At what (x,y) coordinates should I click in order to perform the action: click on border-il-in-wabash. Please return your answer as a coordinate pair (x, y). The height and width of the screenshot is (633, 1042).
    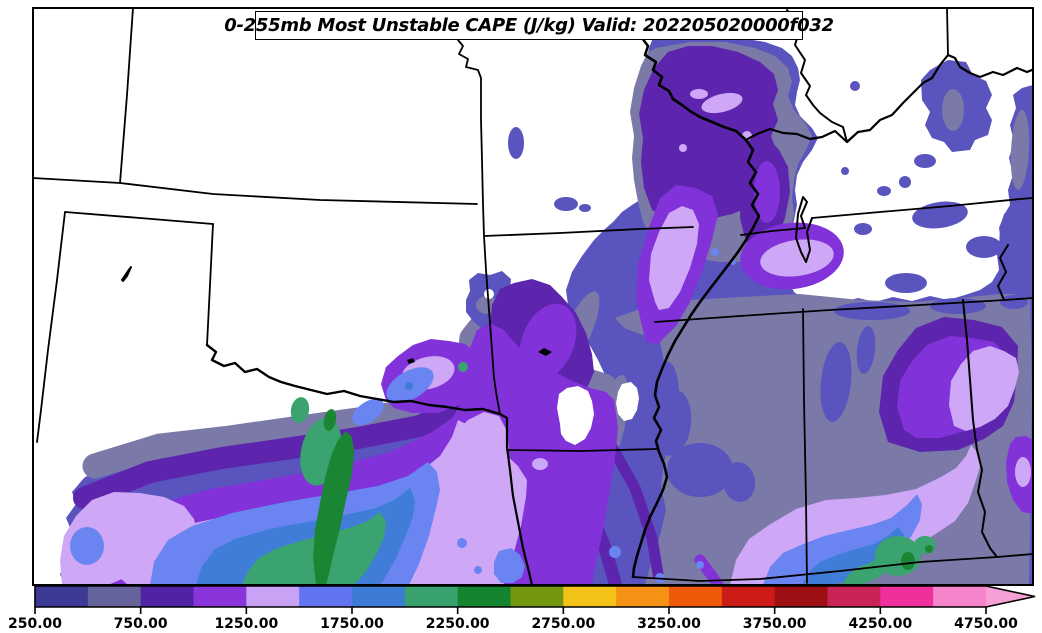
    Looking at the image, I should click on (817, 76).